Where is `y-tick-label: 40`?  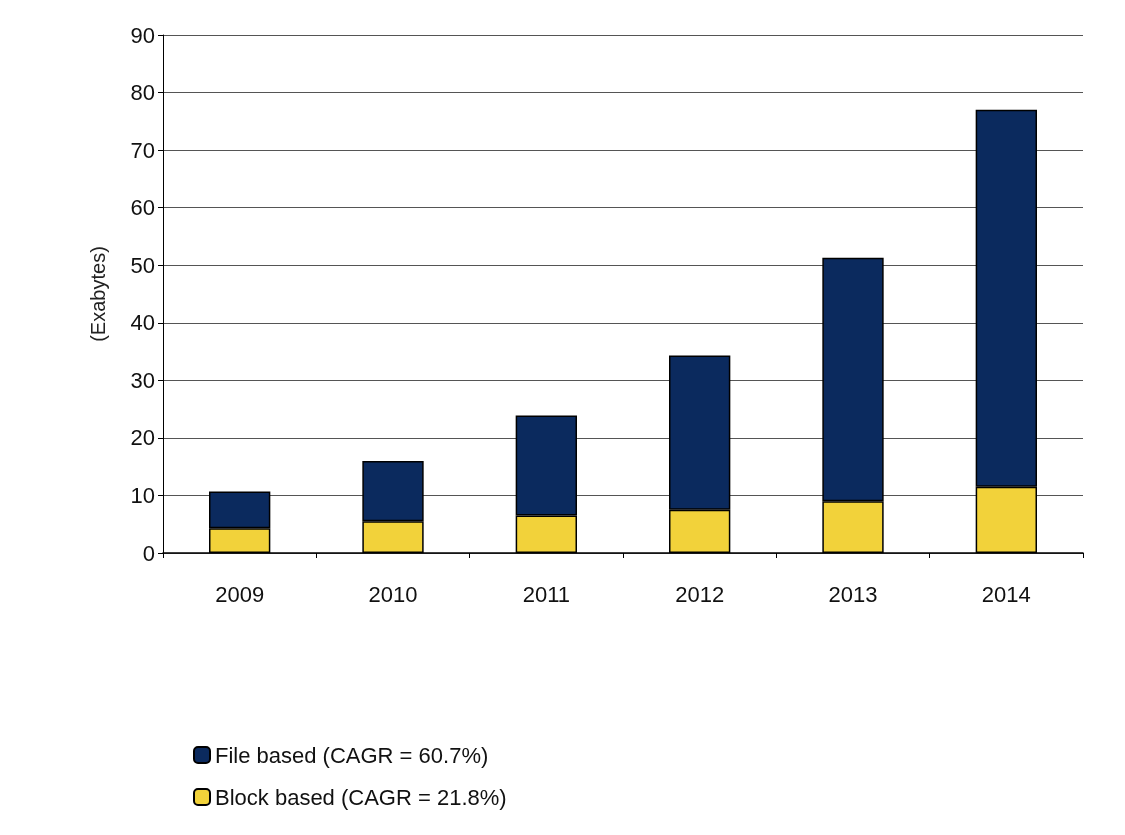 y-tick-label: 40 is located at coordinates (142, 323).